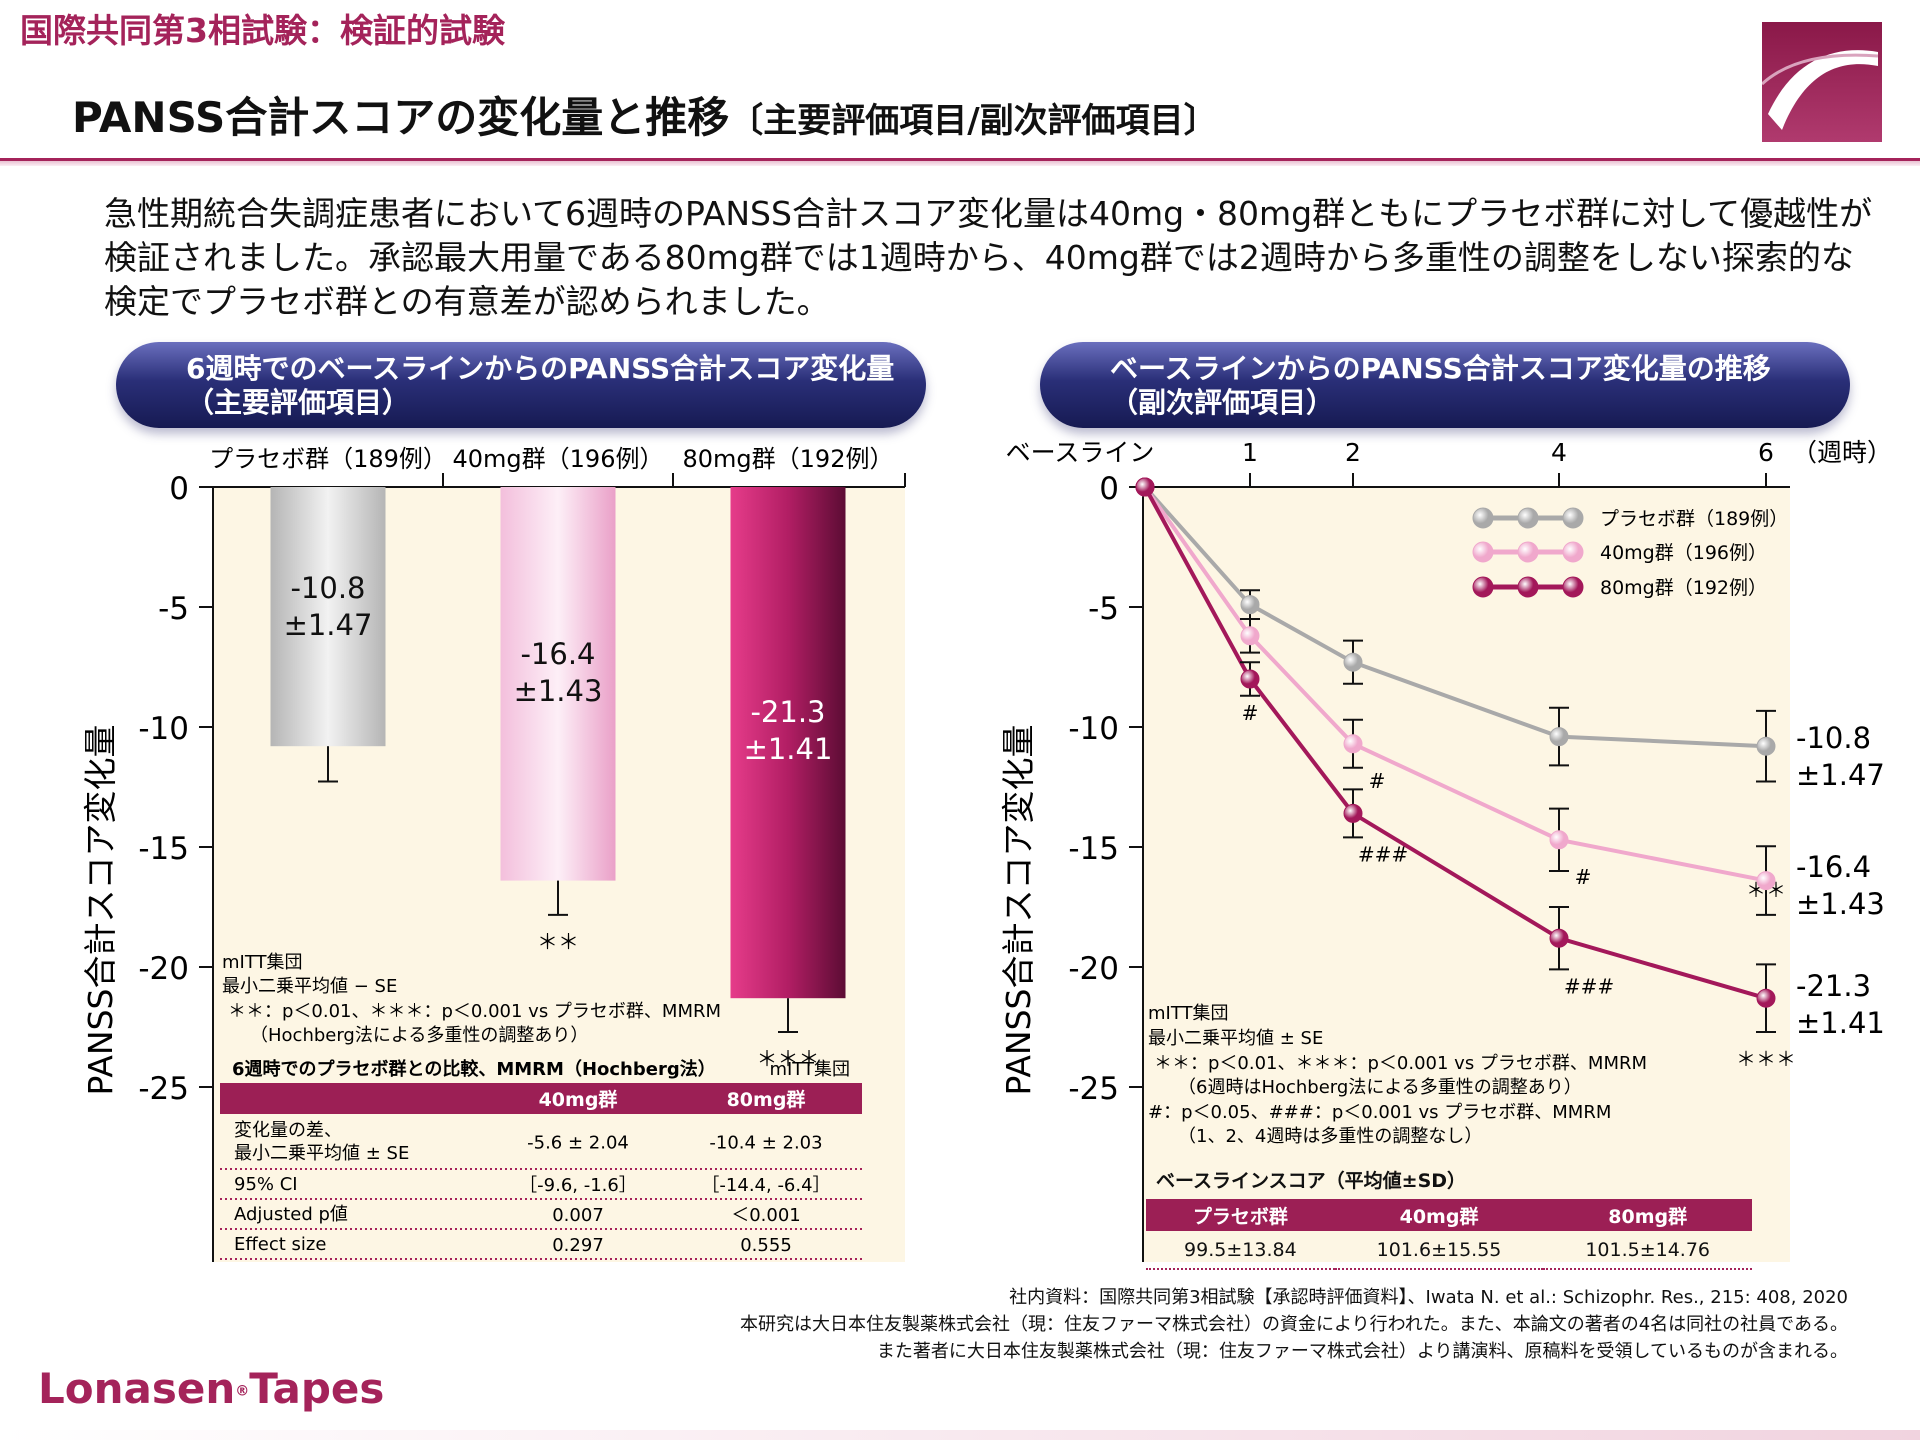 Image resolution: width=1920 pixels, height=1440 pixels. I want to click on table-row-label: 変化量の差、, so click(288, 1130).